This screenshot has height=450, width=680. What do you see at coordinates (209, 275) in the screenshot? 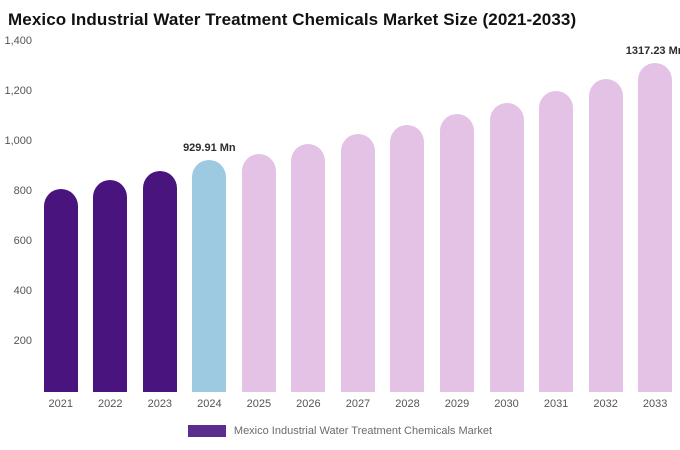
I see `bar-2024` at bounding box center [209, 275].